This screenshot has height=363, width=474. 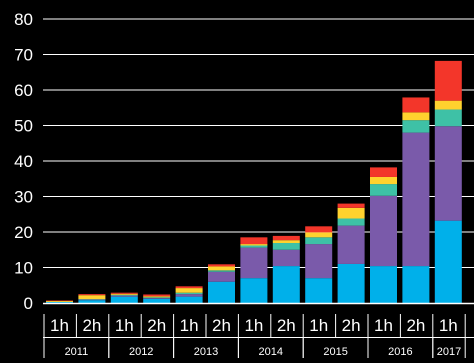 What do you see at coordinates (335, 352) in the screenshot?
I see `group-label: 2015` at bounding box center [335, 352].